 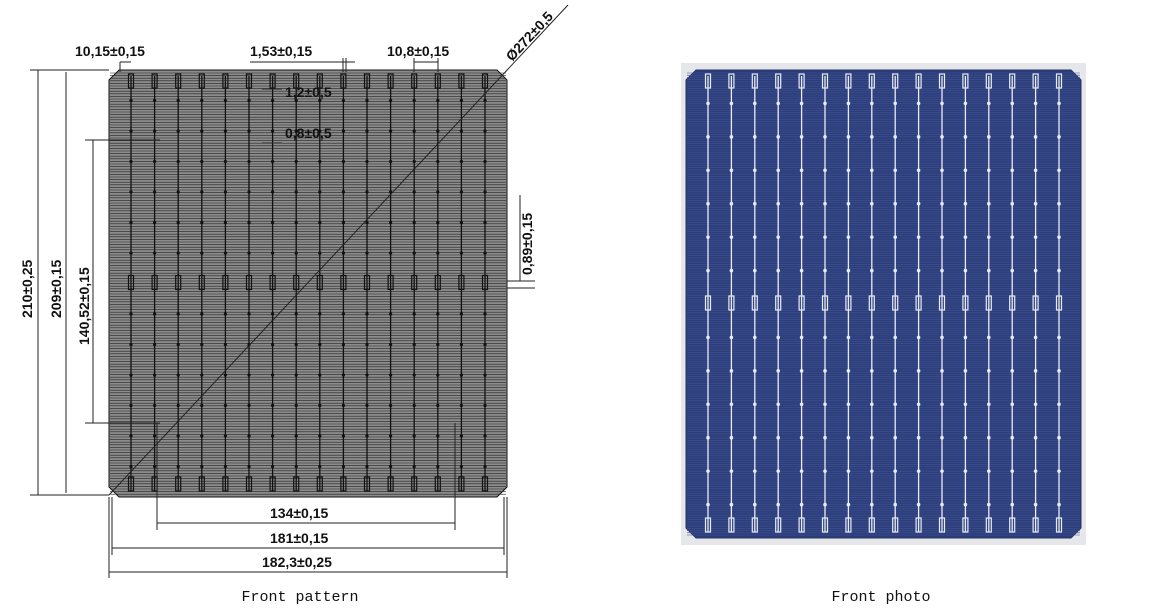 What do you see at coordinates (881, 597) in the screenshot?
I see `caption-front-photo: Front photo` at bounding box center [881, 597].